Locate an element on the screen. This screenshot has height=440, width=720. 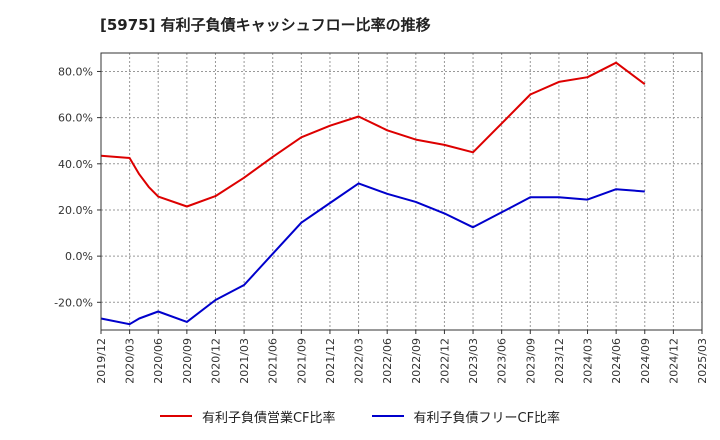
y-tick-label: 20.0% is located at coordinates (75, 210).